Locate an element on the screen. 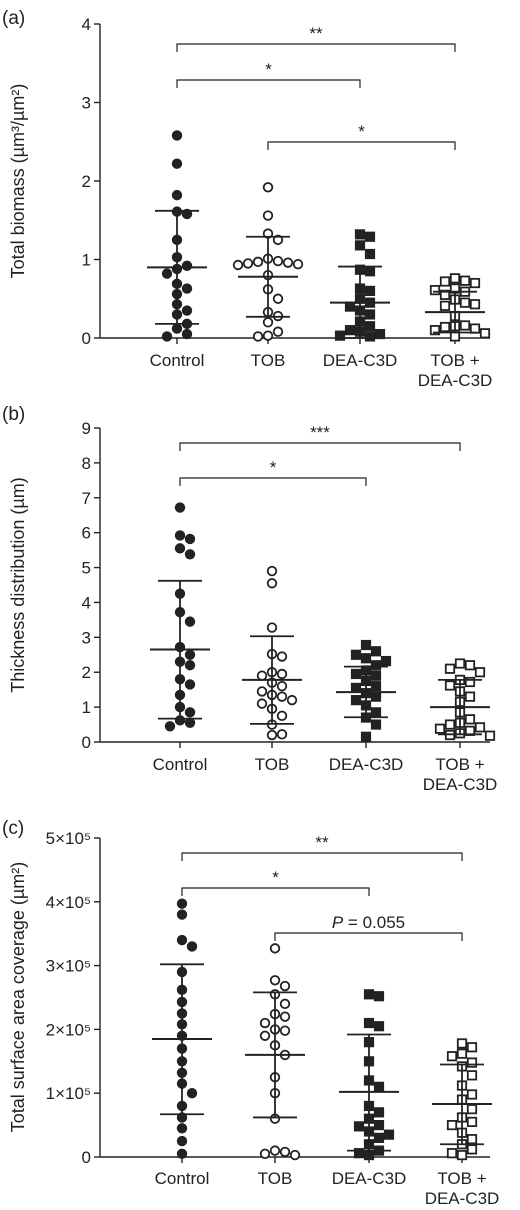 The image size is (520, 1210). y-tick-label: 7 is located at coordinates (86, 498).